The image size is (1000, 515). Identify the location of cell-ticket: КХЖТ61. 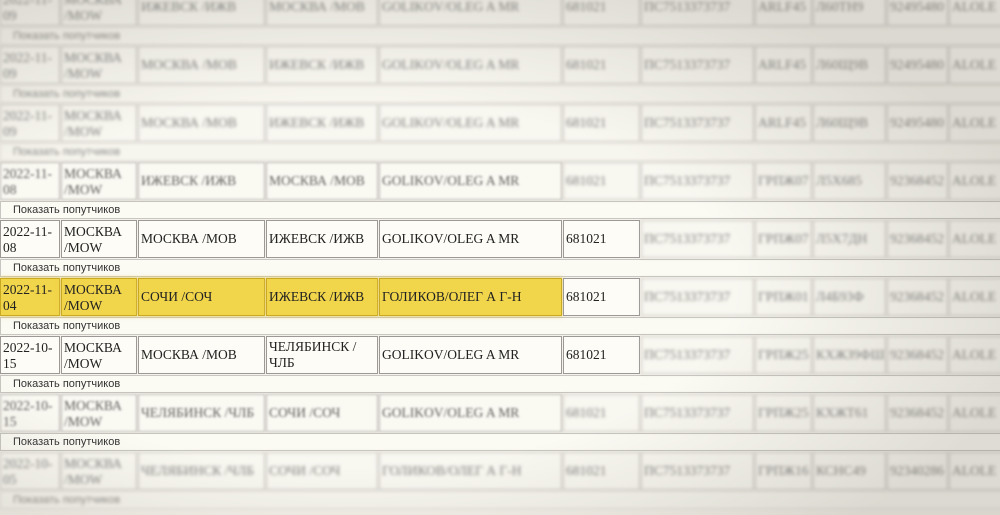
(849, 413).